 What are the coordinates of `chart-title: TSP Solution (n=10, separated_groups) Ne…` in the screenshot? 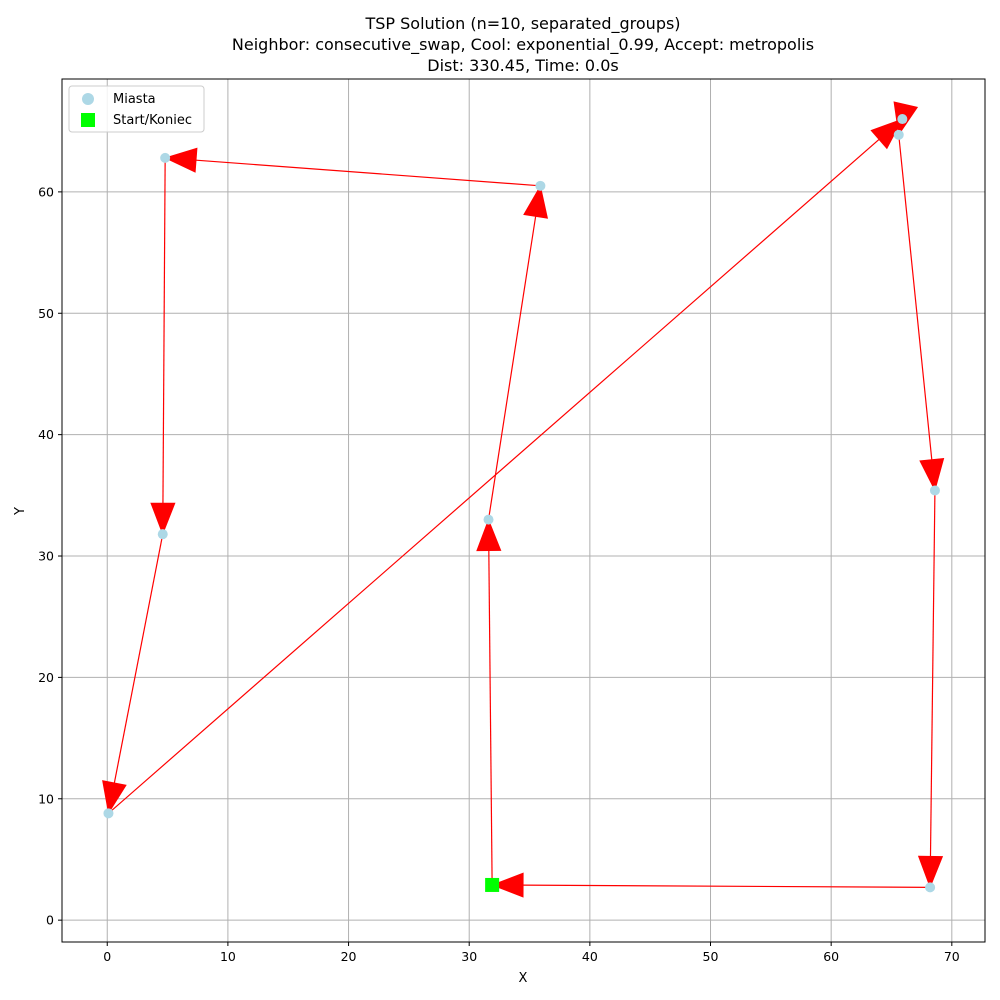 It's located at (523, 44).